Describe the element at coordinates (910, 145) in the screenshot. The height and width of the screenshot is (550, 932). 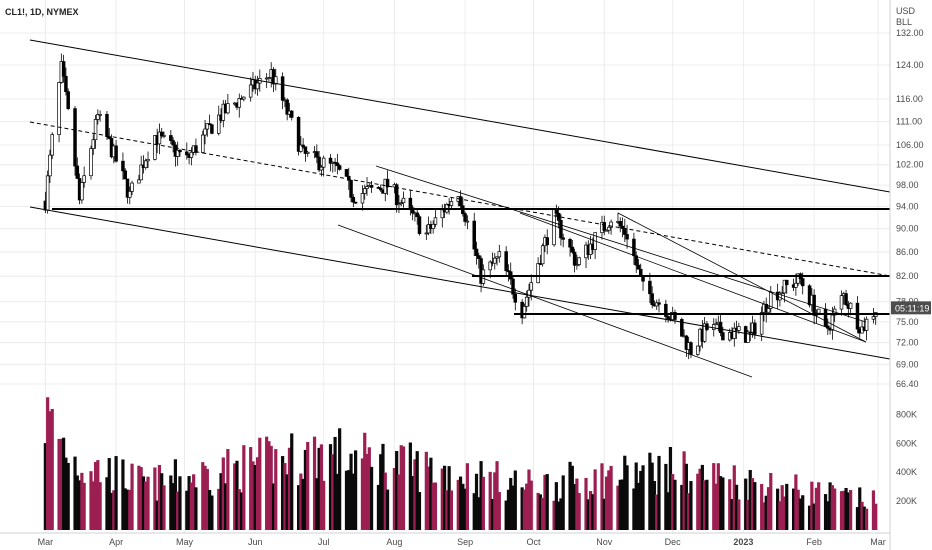
I see `price-tick-label: 106.00` at that location.